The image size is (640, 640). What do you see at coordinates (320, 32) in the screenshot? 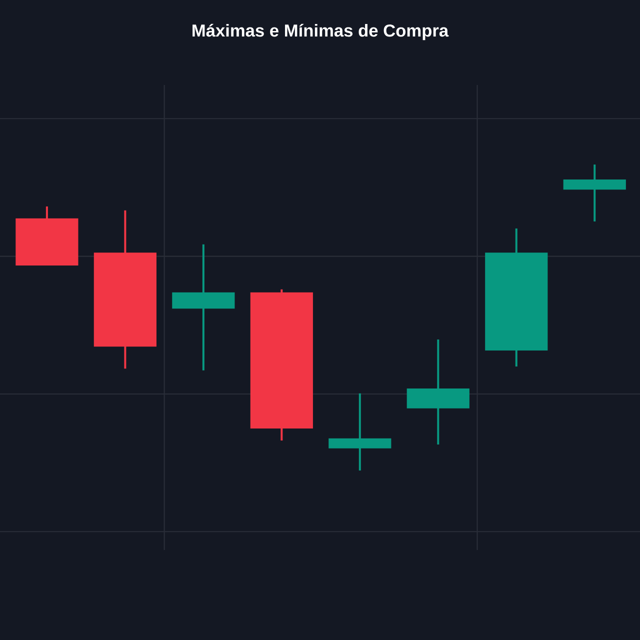
I see `chart-title: Máximas e Mínimas de Compra` at bounding box center [320, 32].